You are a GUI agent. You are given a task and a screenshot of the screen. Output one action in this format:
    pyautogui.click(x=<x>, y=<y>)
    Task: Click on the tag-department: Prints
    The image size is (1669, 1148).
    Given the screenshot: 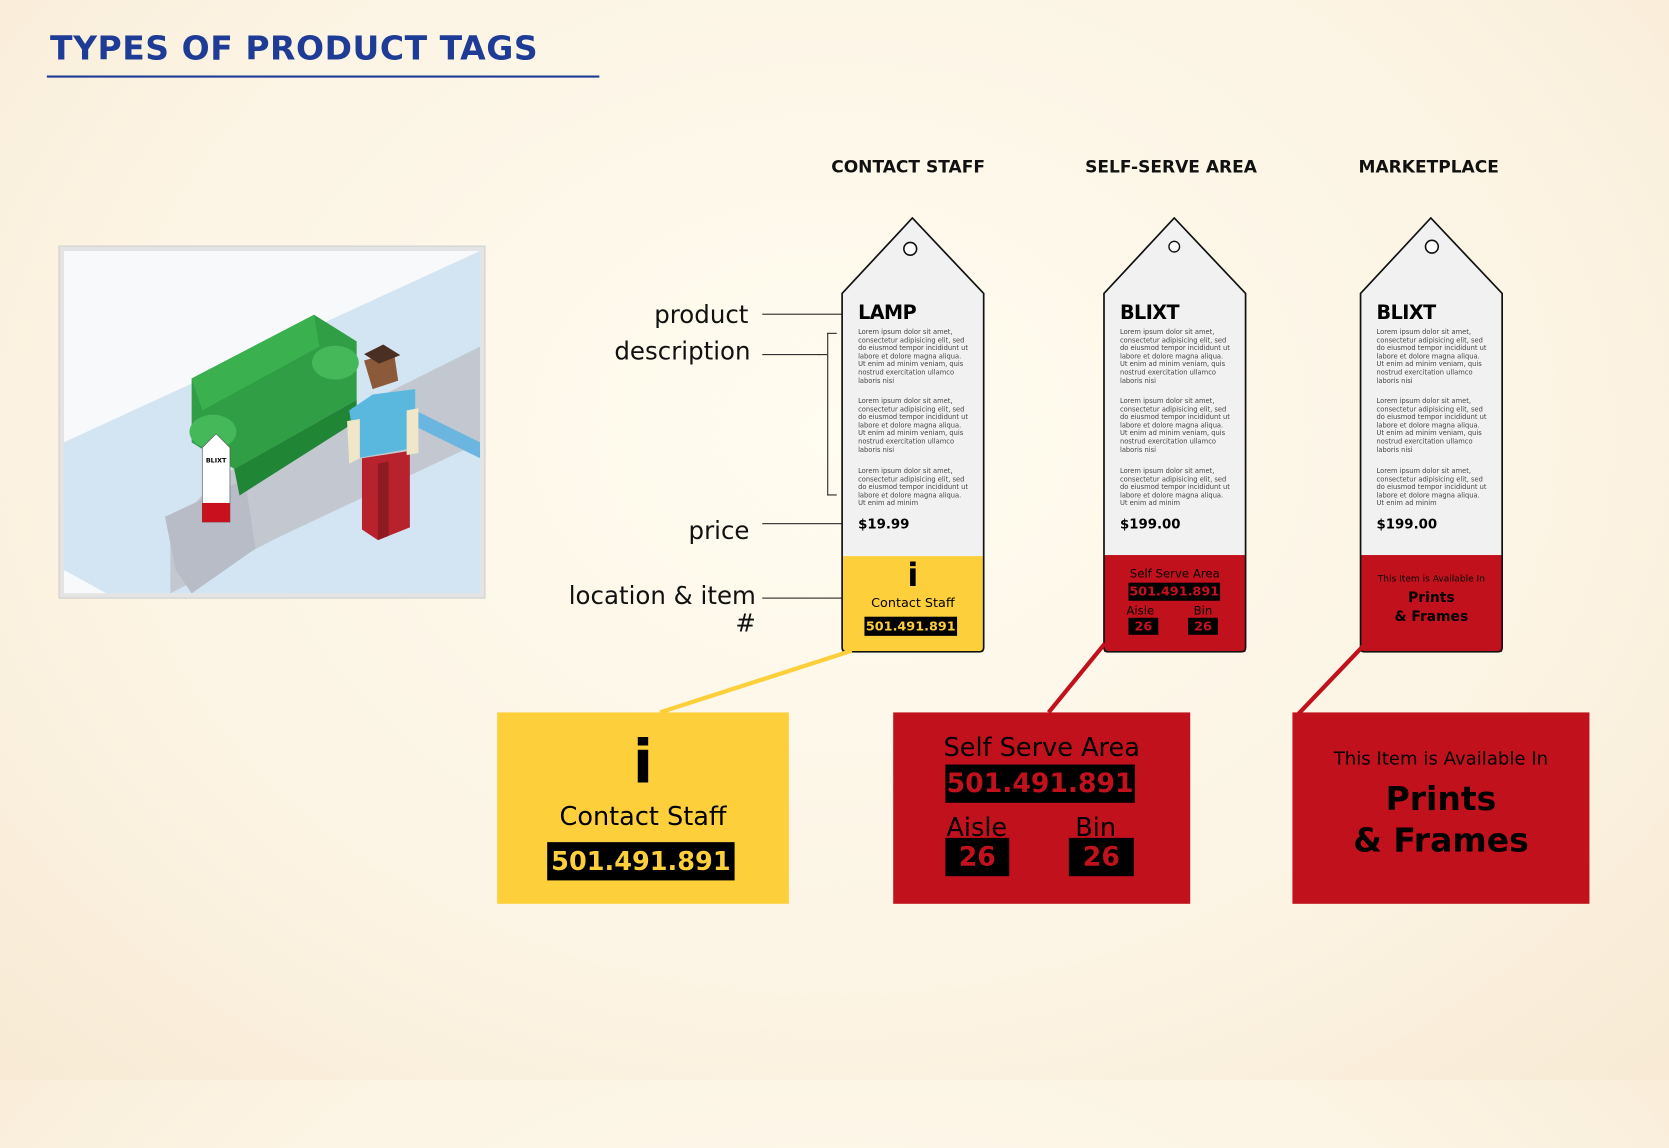 What is the action you would take?
    pyautogui.click(x=1431, y=598)
    